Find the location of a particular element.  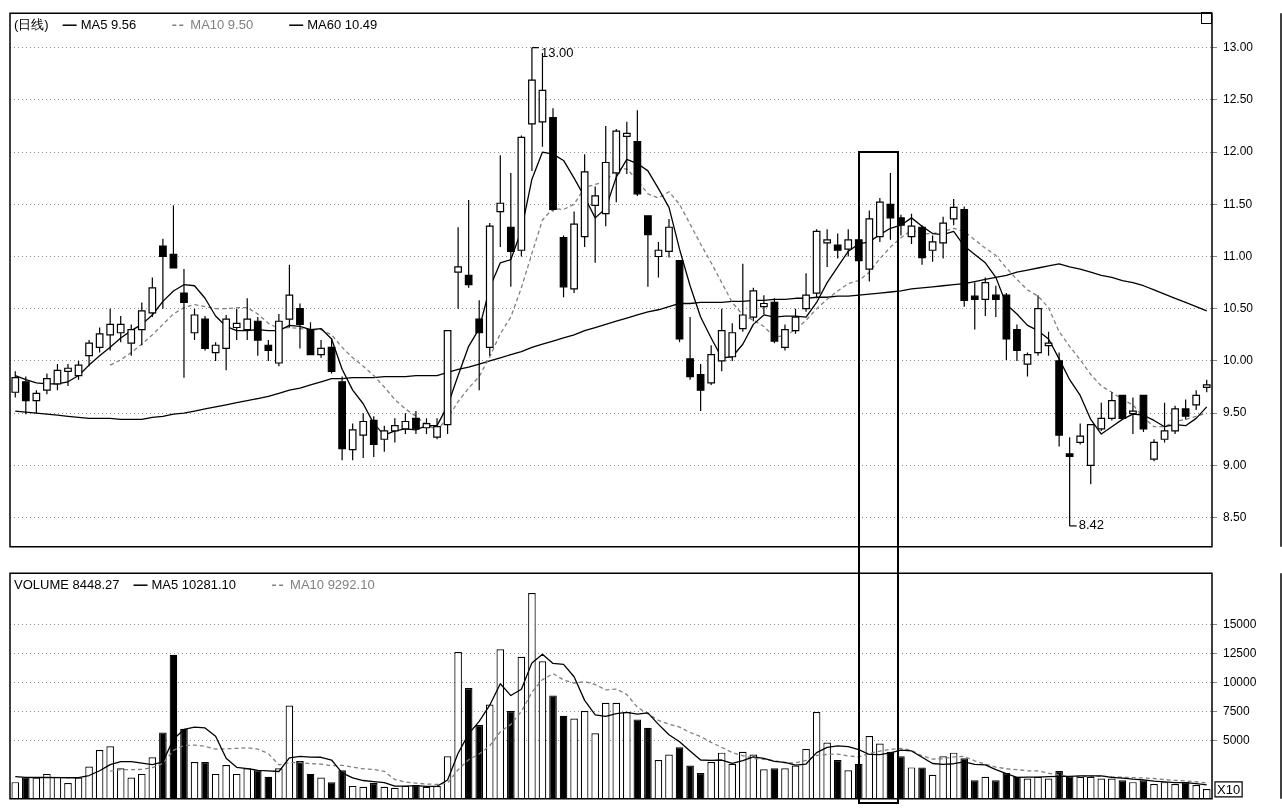

y-tick-label: 10.50 is located at coordinates (1238, 308).